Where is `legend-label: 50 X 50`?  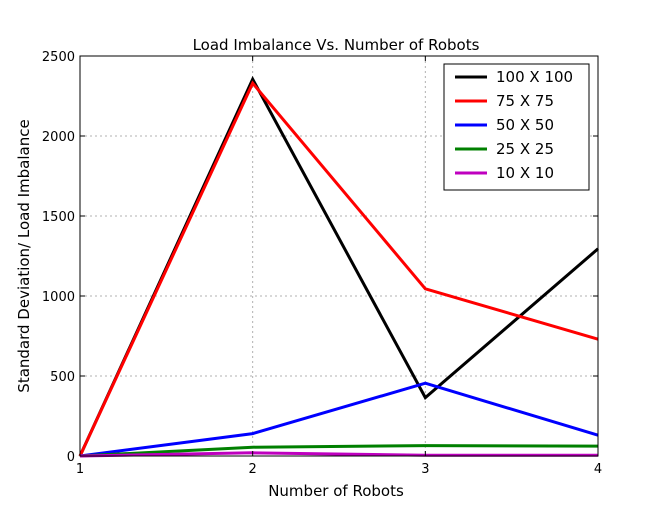 legend-label: 50 X 50 is located at coordinates (525, 125).